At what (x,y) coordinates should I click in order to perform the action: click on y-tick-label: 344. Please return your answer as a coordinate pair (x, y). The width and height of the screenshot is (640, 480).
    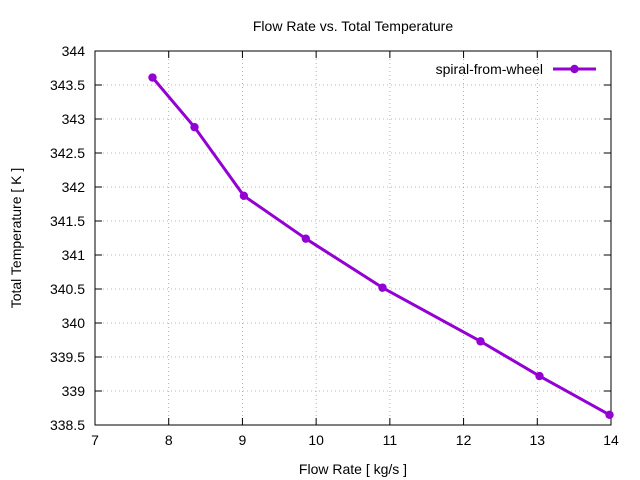
    Looking at the image, I should click on (74, 51).